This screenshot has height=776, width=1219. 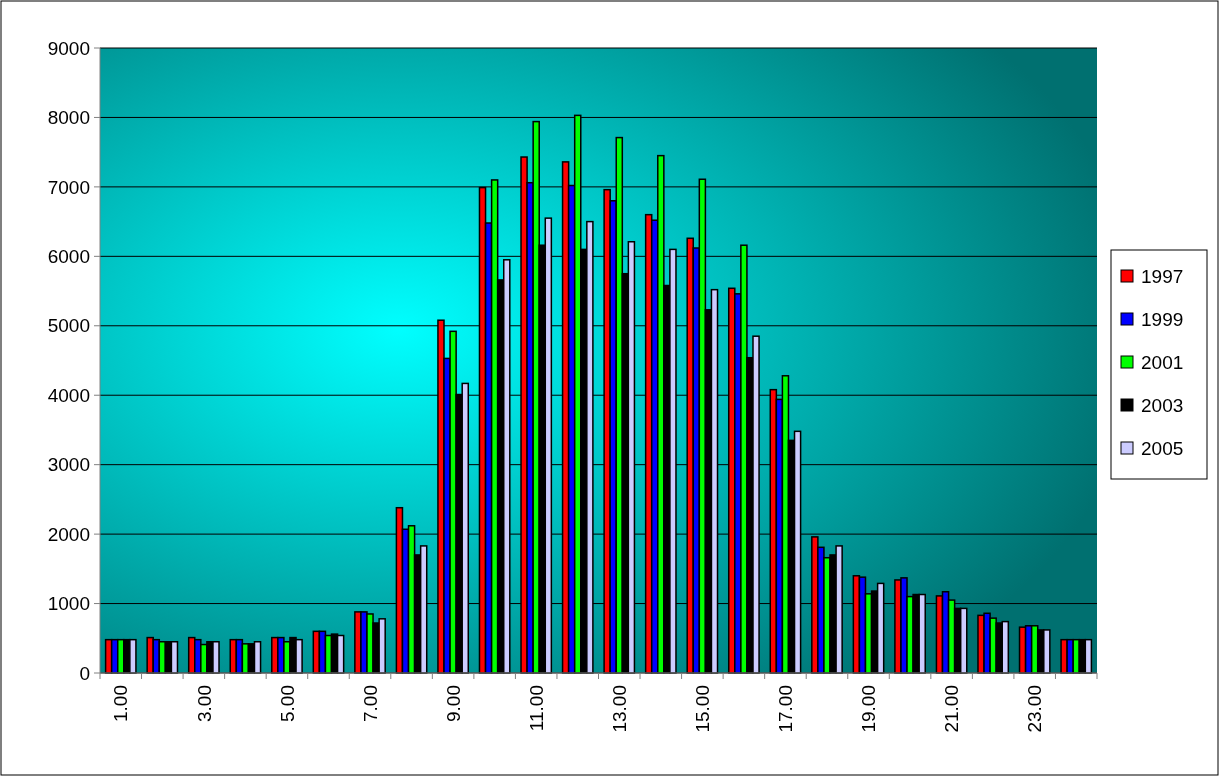 What do you see at coordinates (68, 48) in the screenshot?
I see `y-tick-label: 9000` at bounding box center [68, 48].